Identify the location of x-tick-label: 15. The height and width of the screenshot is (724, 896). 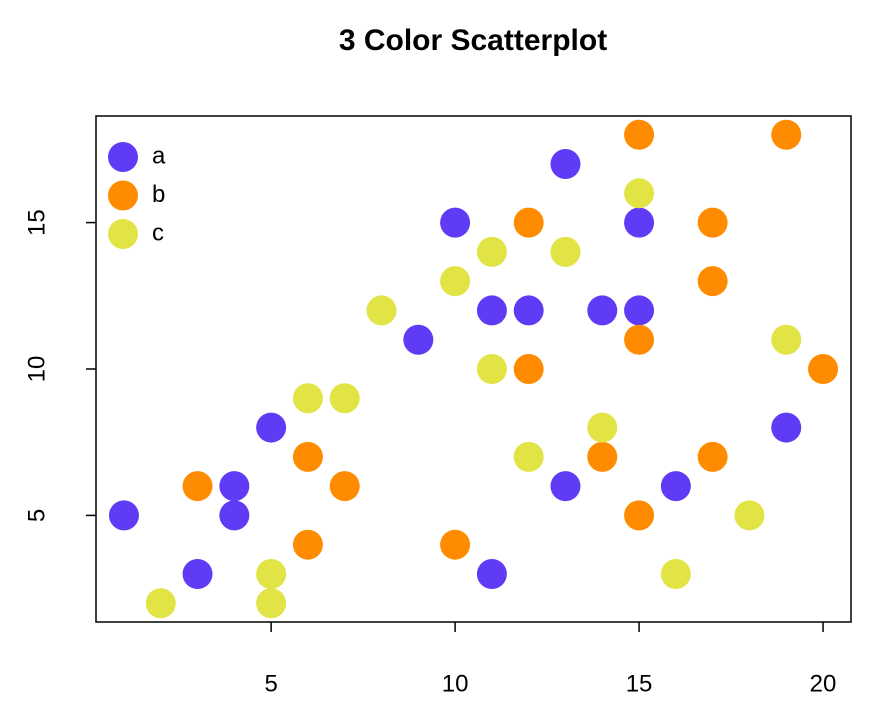
(639, 683).